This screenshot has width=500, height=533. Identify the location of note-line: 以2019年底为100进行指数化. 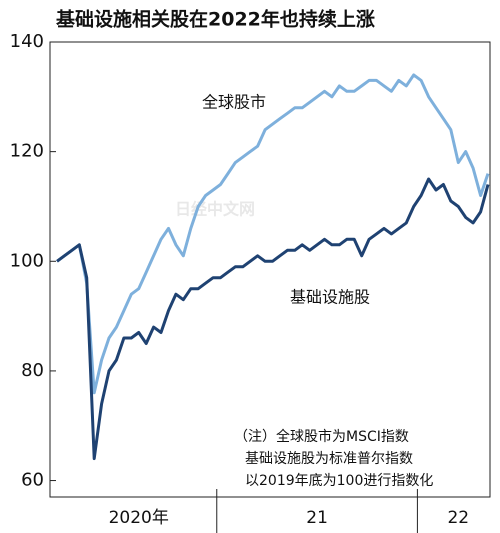
(339, 481).